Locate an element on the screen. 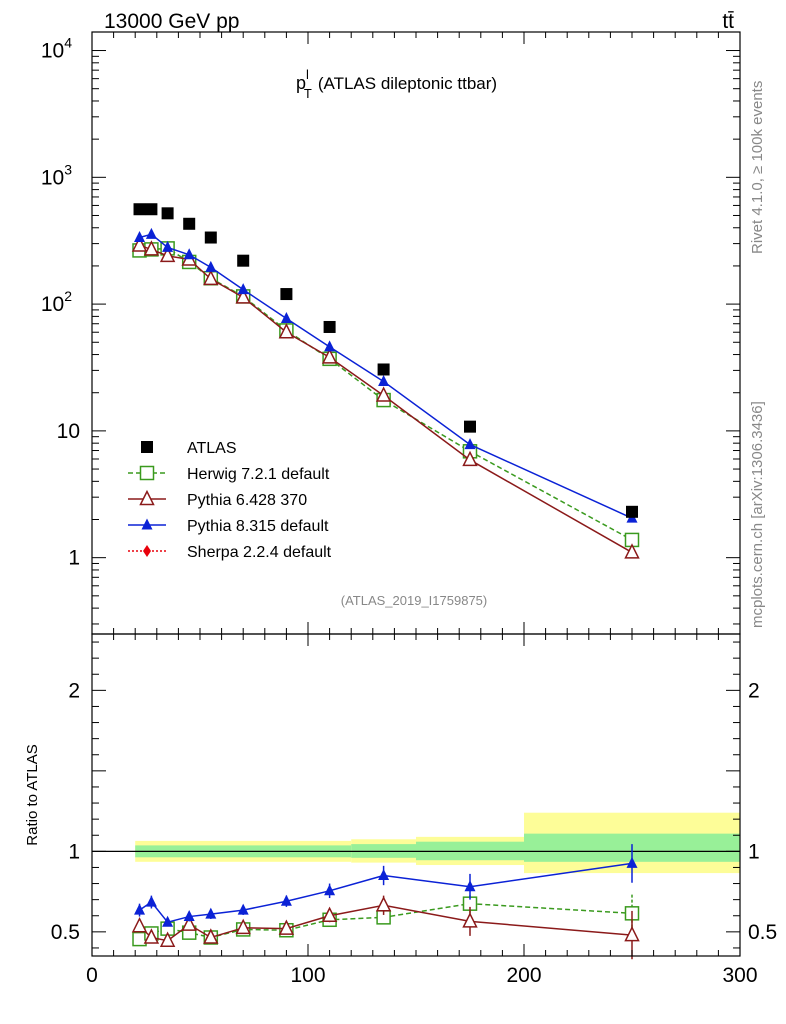 Image resolution: width=786 pixels, height=1024 pixels. marker-diamond is located at coordinates (147, 551).